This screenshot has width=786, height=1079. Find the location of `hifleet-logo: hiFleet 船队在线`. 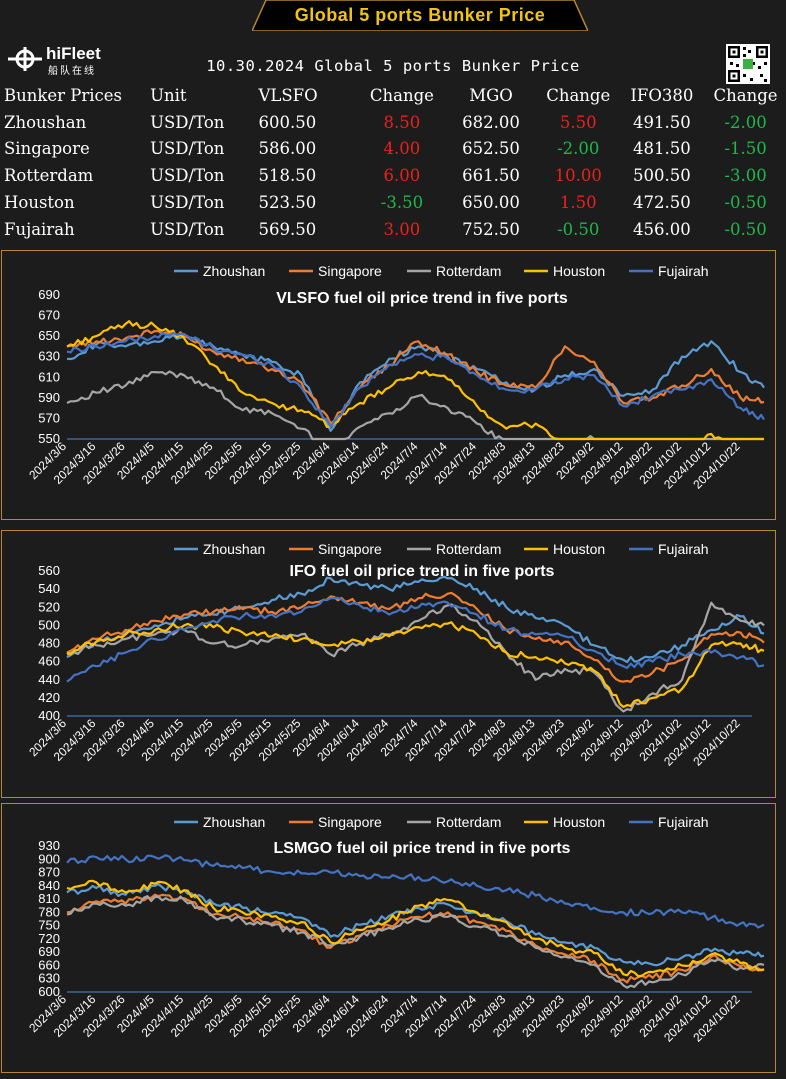

hifleet-logo: hiFleet 船队在线 is located at coordinates (58, 60).